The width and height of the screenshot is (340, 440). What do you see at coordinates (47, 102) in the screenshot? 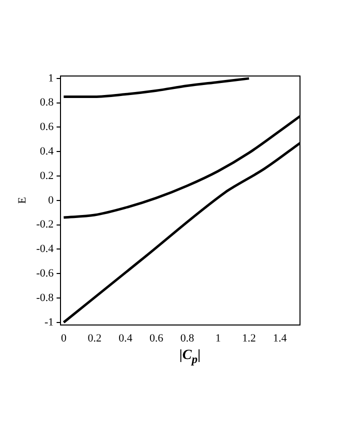
I see `y-tick-label: 0.8` at bounding box center [47, 102].